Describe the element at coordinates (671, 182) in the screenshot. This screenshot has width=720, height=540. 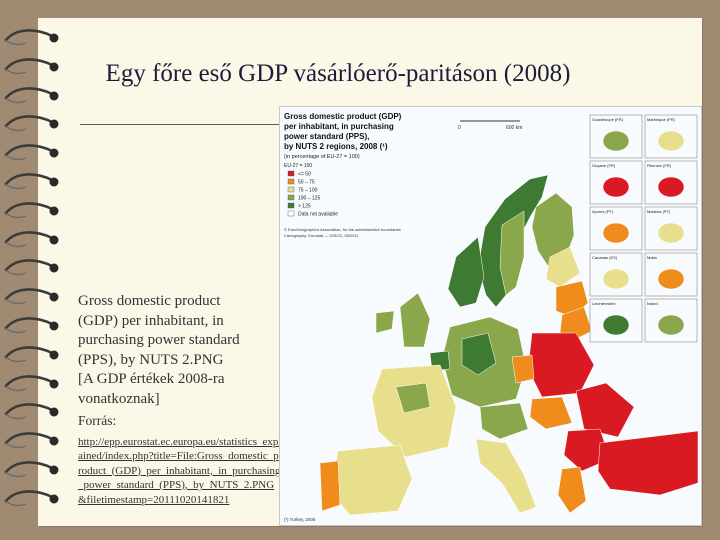
I see `map-inset: Réunion (FR)` at that location.